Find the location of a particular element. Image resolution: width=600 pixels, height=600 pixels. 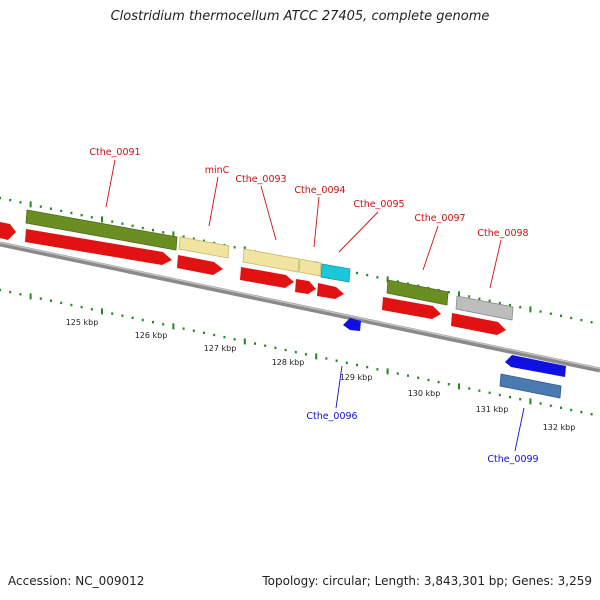

feature-0098-gene is located at coordinates (484, 308).